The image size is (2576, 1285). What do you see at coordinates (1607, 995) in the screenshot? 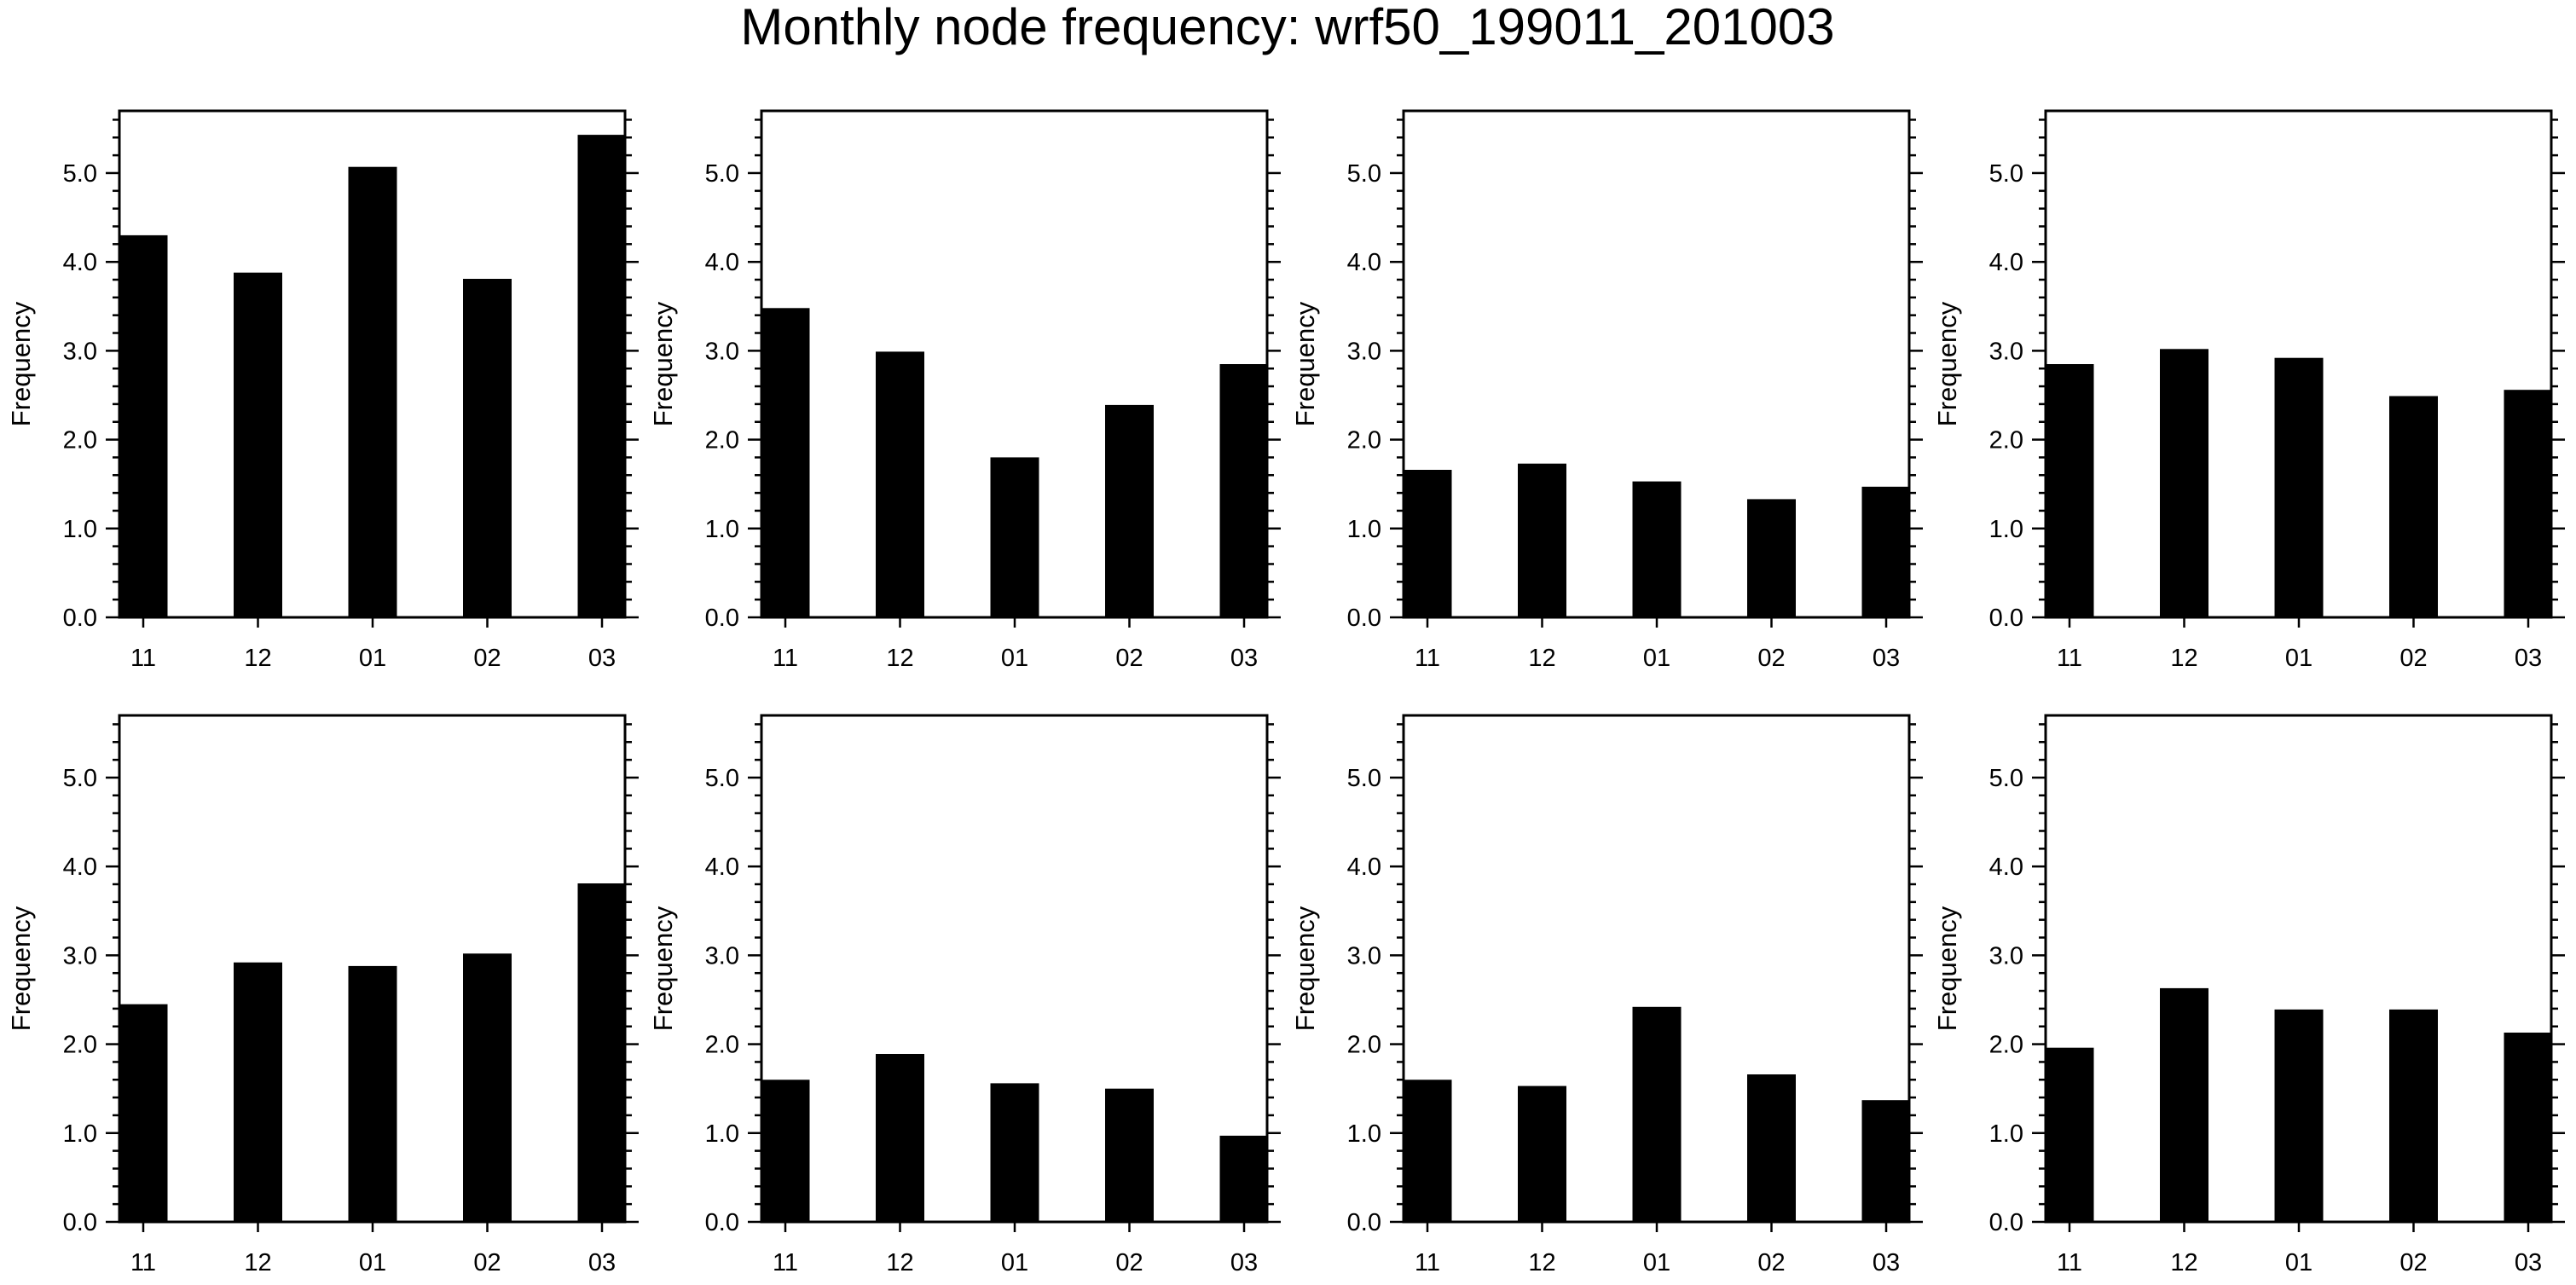
I see `panel-7: 0.0 1.0 2.0 3.0 4.0 5.0 11 12 01 02 03 Frequency` at bounding box center [1607, 995].